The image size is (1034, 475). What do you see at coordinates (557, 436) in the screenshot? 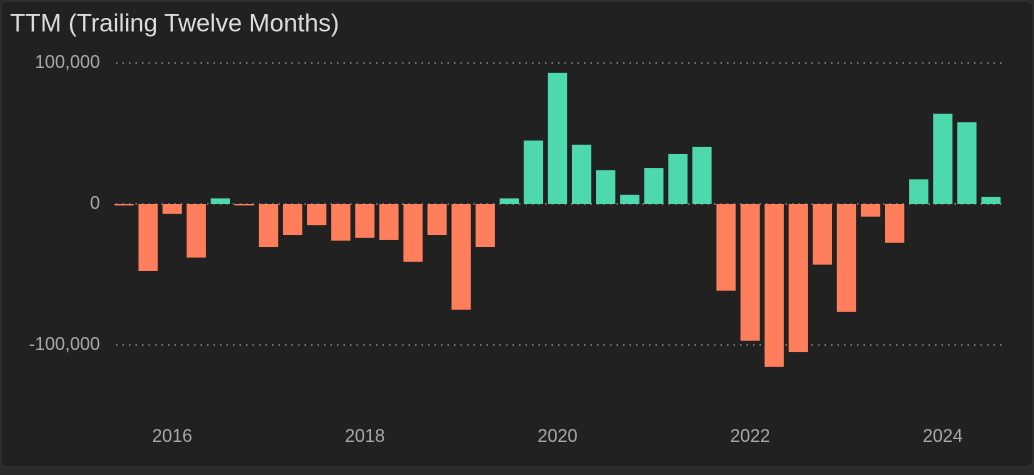
I see `x-tick-label: 2020` at bounding box center [557, 436].